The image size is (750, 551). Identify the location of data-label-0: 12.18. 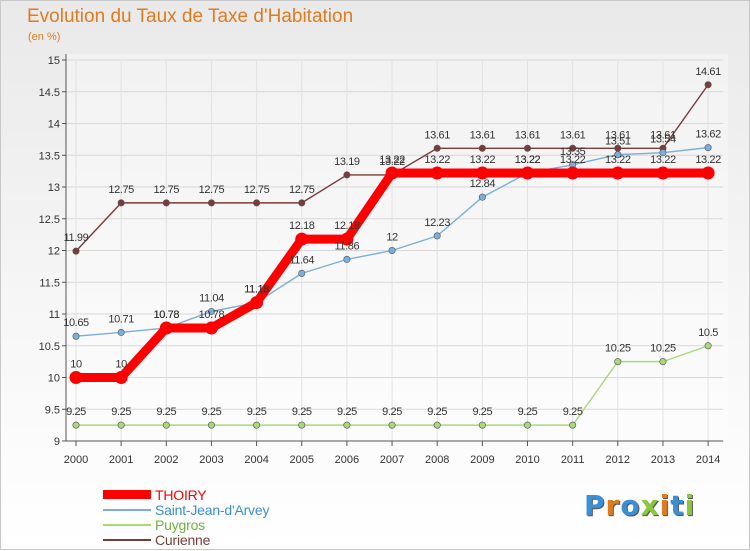
(347, 226).